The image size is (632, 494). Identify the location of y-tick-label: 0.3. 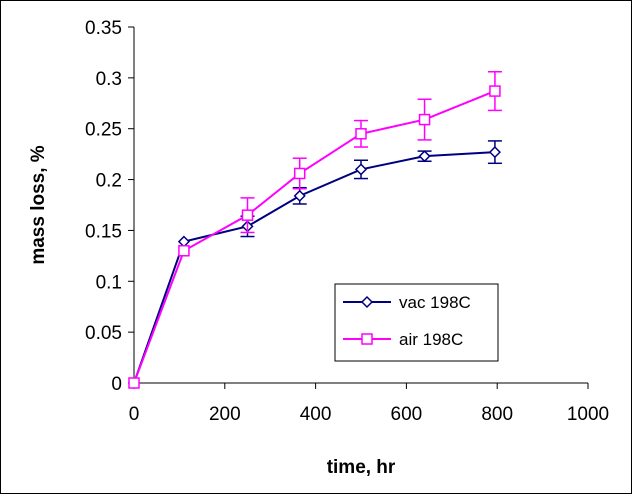
(109, 79).